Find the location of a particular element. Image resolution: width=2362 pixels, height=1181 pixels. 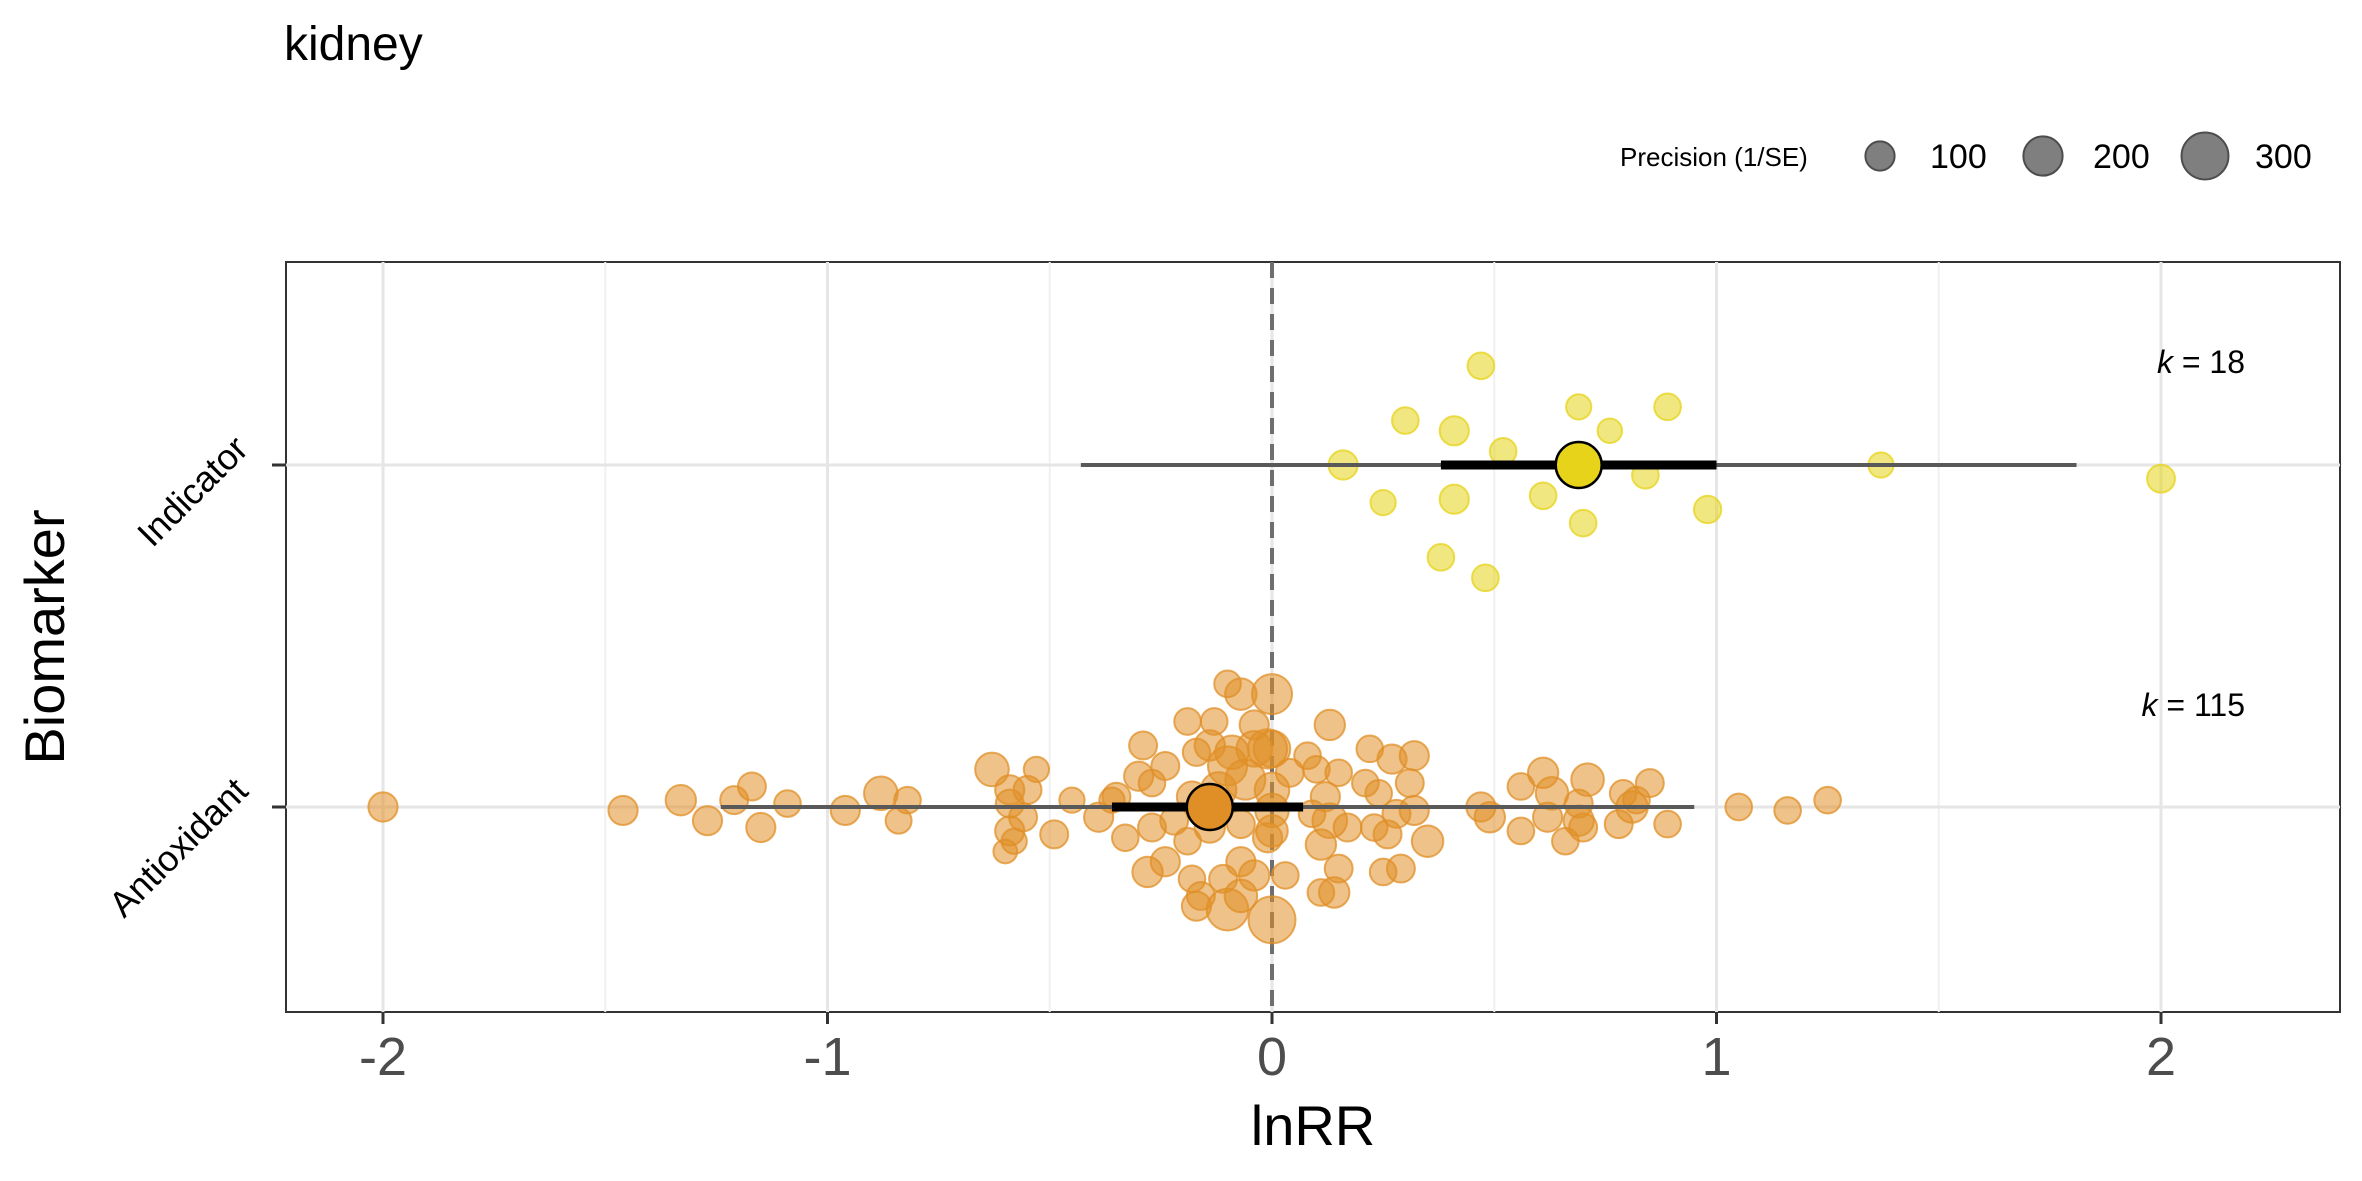

y-tick-label: Antioxidant is located at coordinates (178, 847).